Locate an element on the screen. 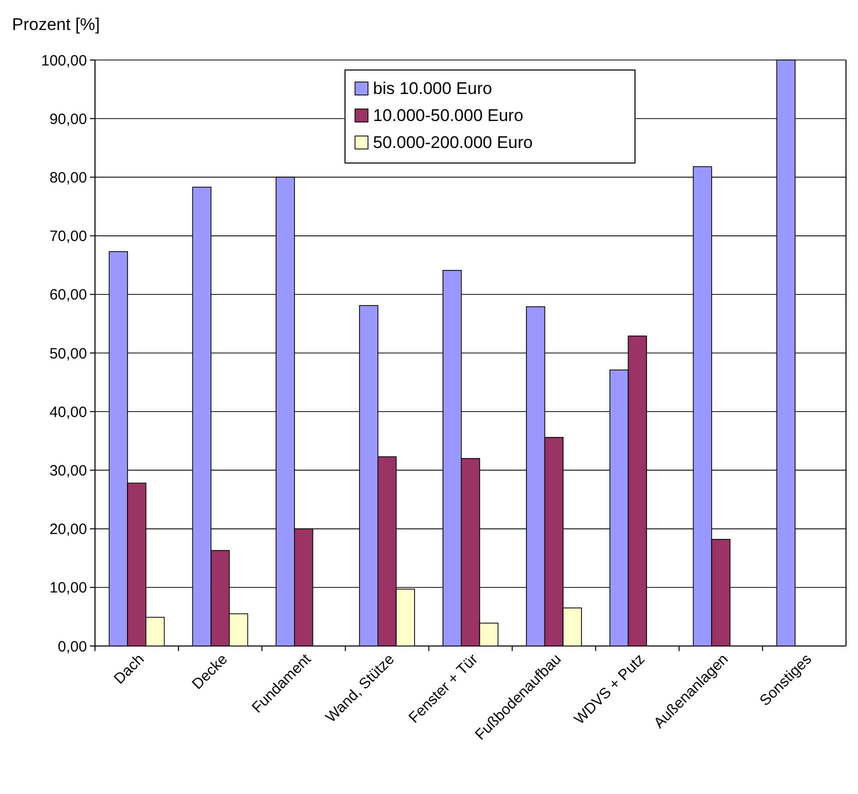  y-tick-label: 20,00 is located at coordinates (68, 529).